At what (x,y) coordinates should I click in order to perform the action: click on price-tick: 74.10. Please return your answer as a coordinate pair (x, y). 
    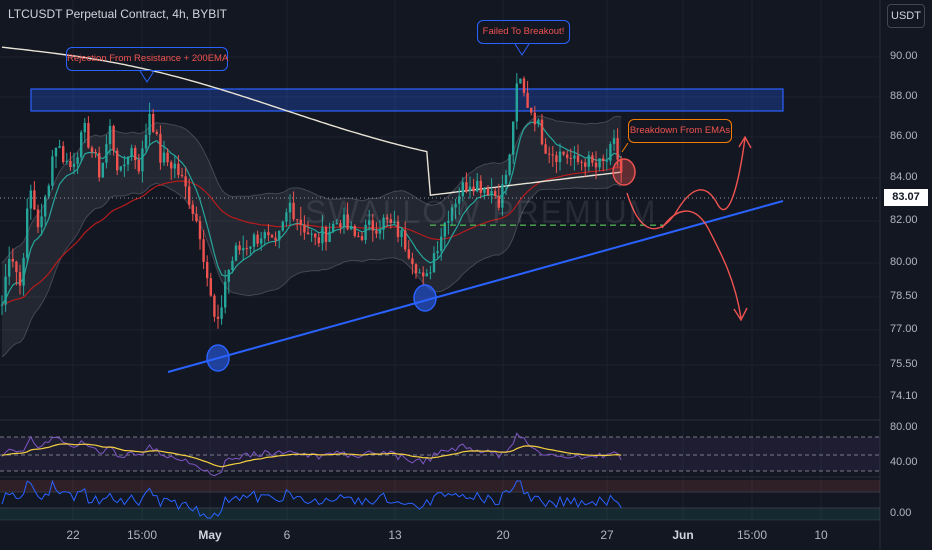
    Looking at the image, I should click on (904, 396).